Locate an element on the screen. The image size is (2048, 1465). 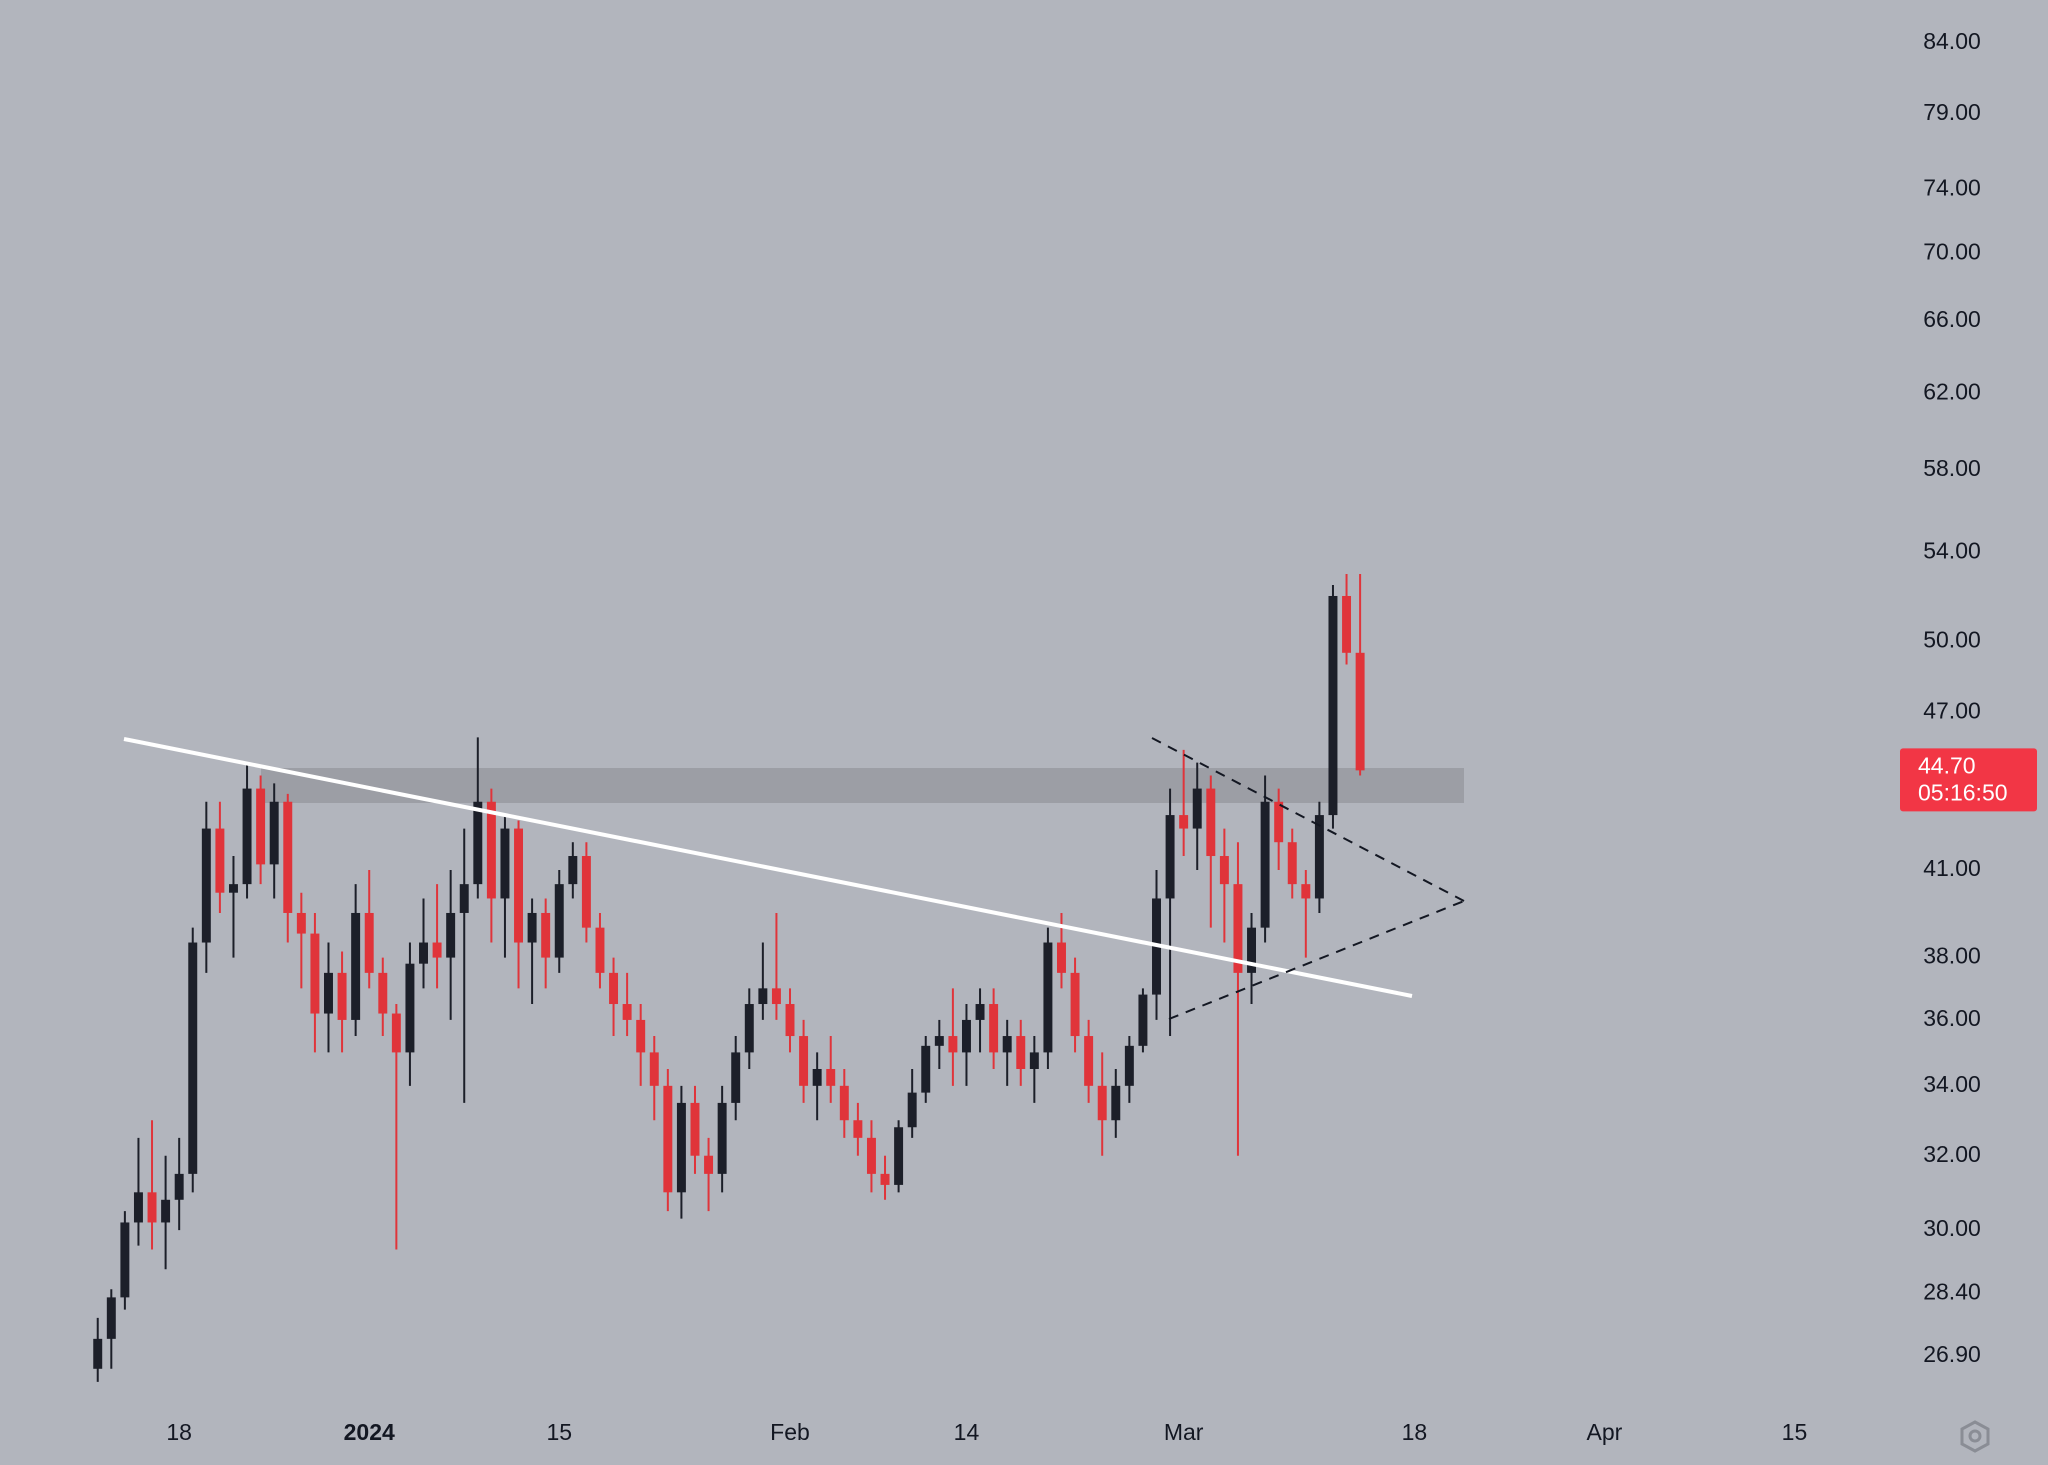
y-tick-label: 30.00 is located at coordinates (1952, 1228).